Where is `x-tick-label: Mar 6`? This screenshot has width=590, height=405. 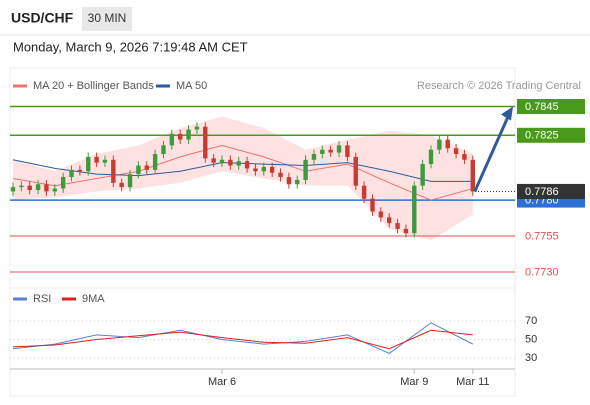
x-tick-label: Mar 6 is located at coordinates (222, 382).